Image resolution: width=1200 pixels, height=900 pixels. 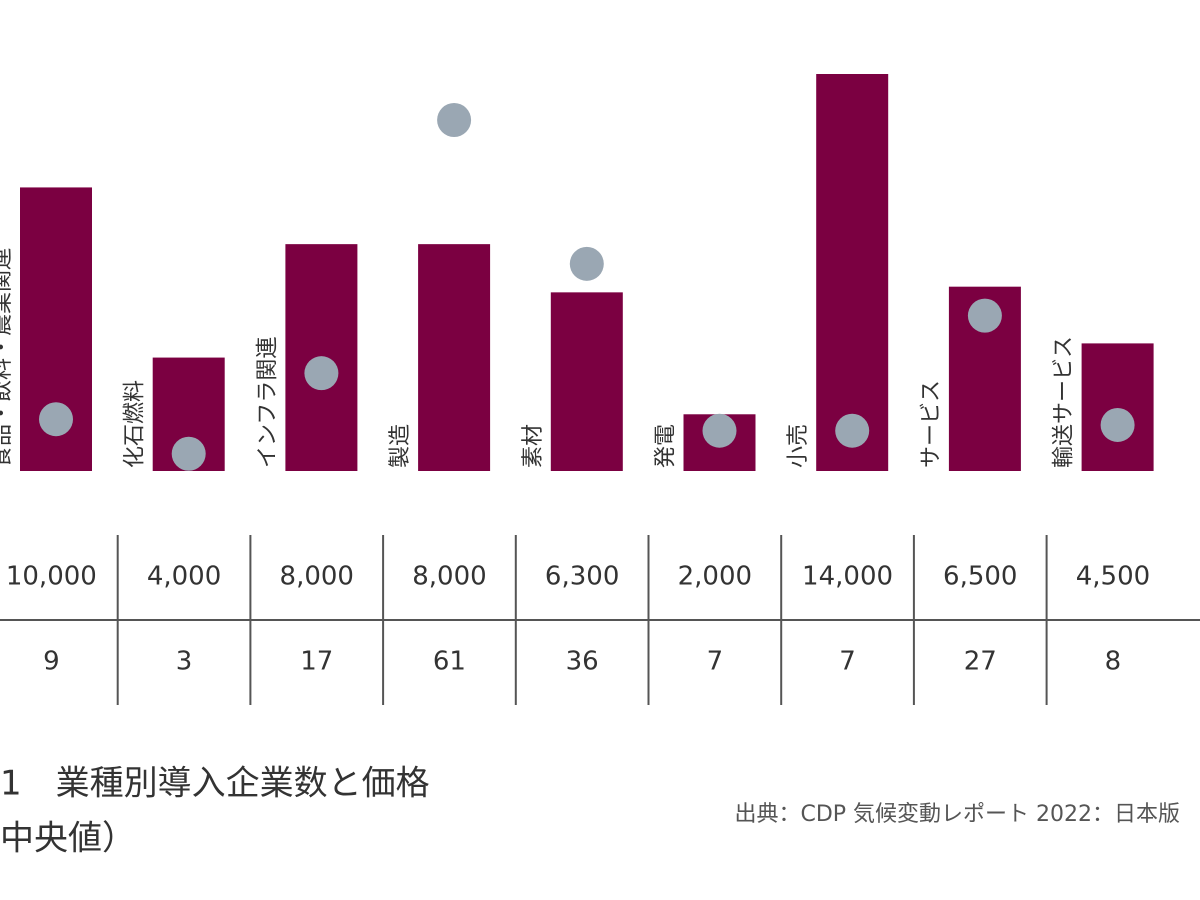 I want to click on chart-title: 1 業種別導入企業数と価格, so click(x=215, y=784).